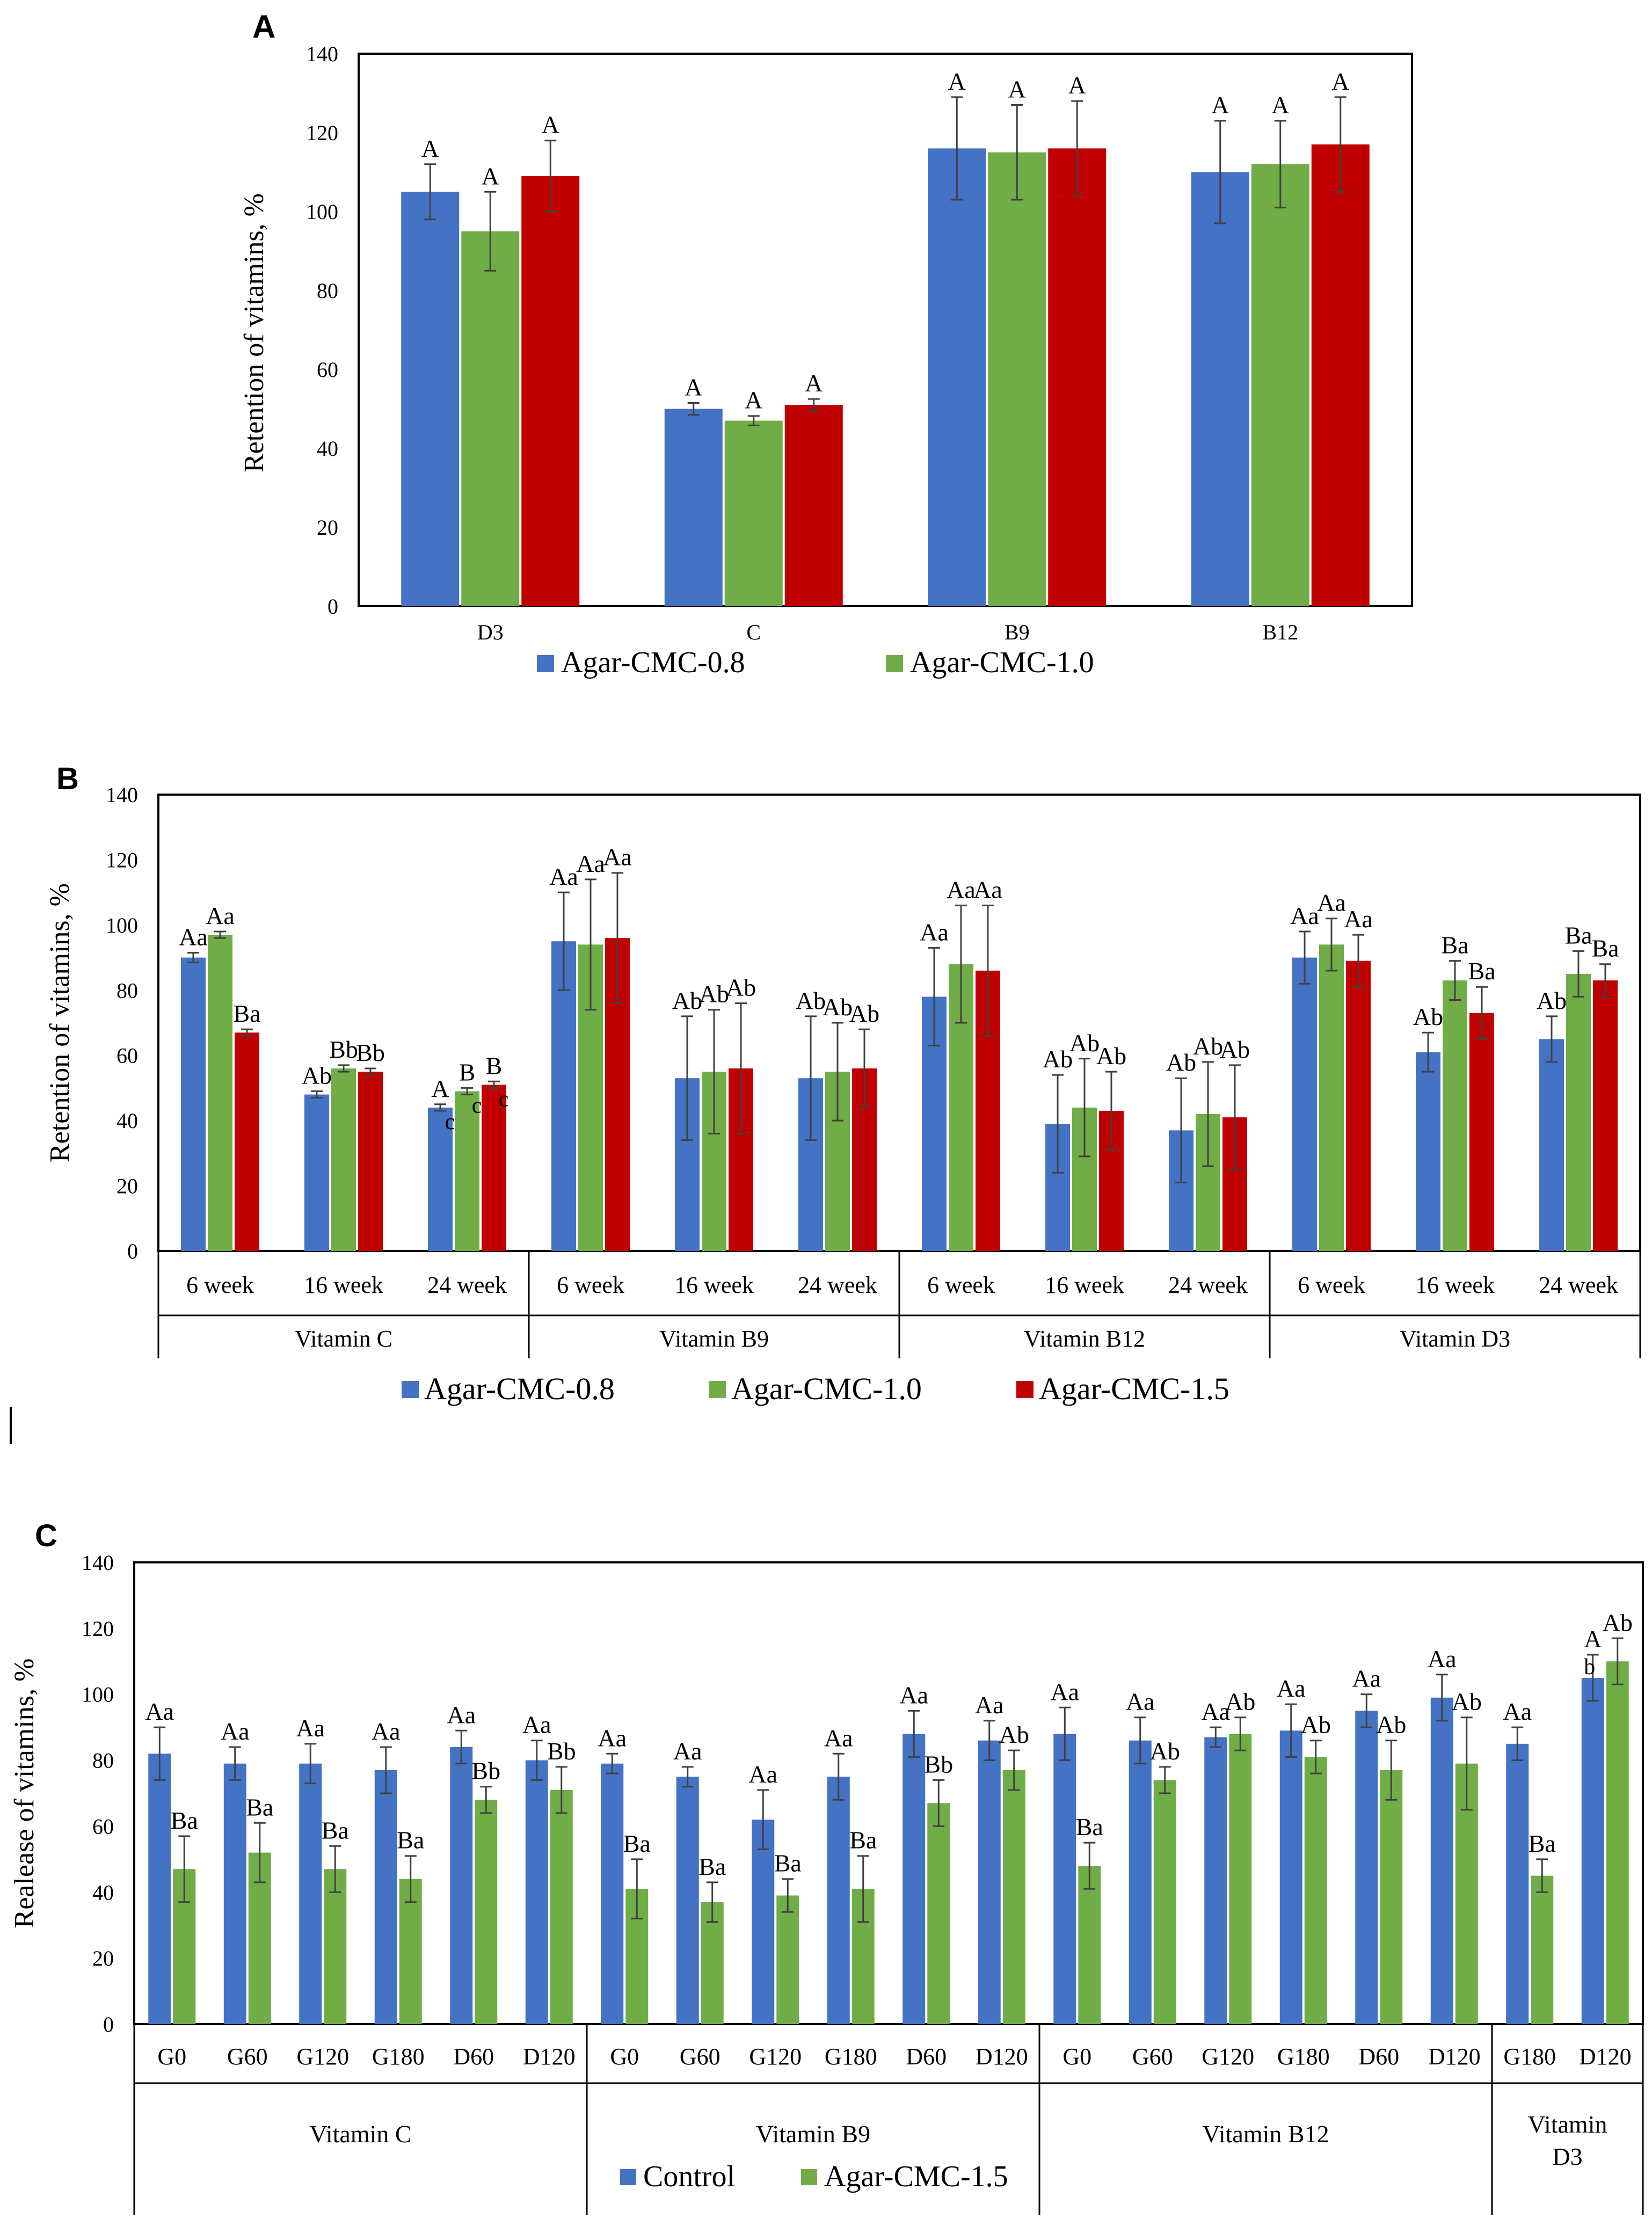  Describe the element at coordinates (322, 133) in the screenshot. I see `y-tick-label: 120` at that location.